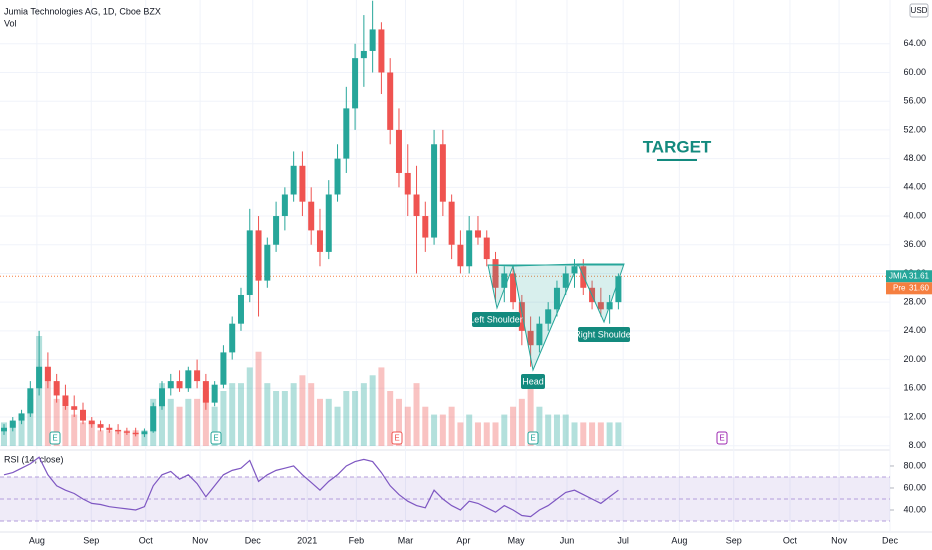  I want to click on price-tag, so click(909, 276).